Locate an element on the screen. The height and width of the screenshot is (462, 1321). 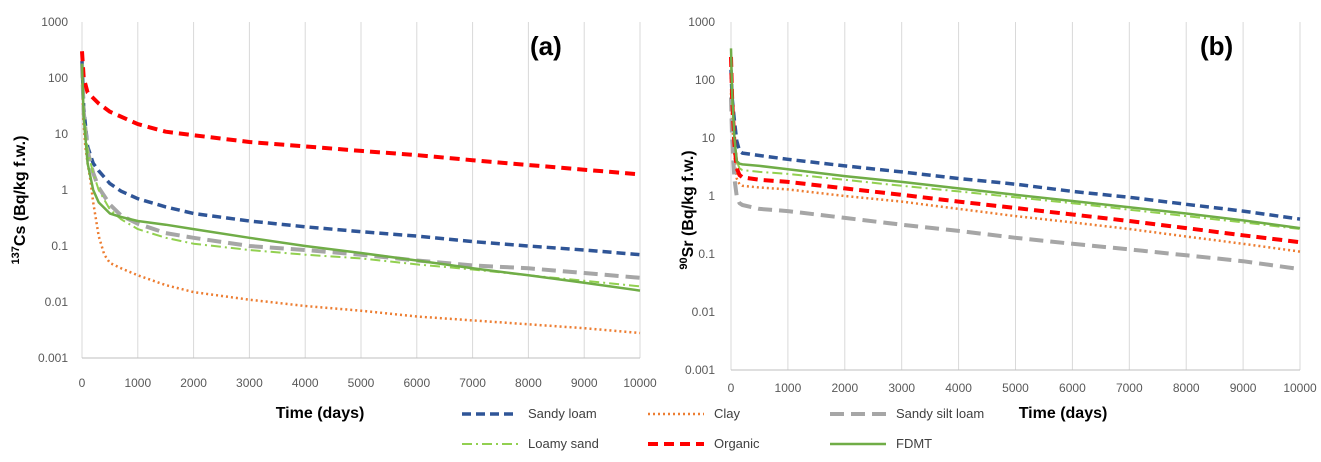
panel-b-y-tick-10: 10 is located at coordinates (709, 138).